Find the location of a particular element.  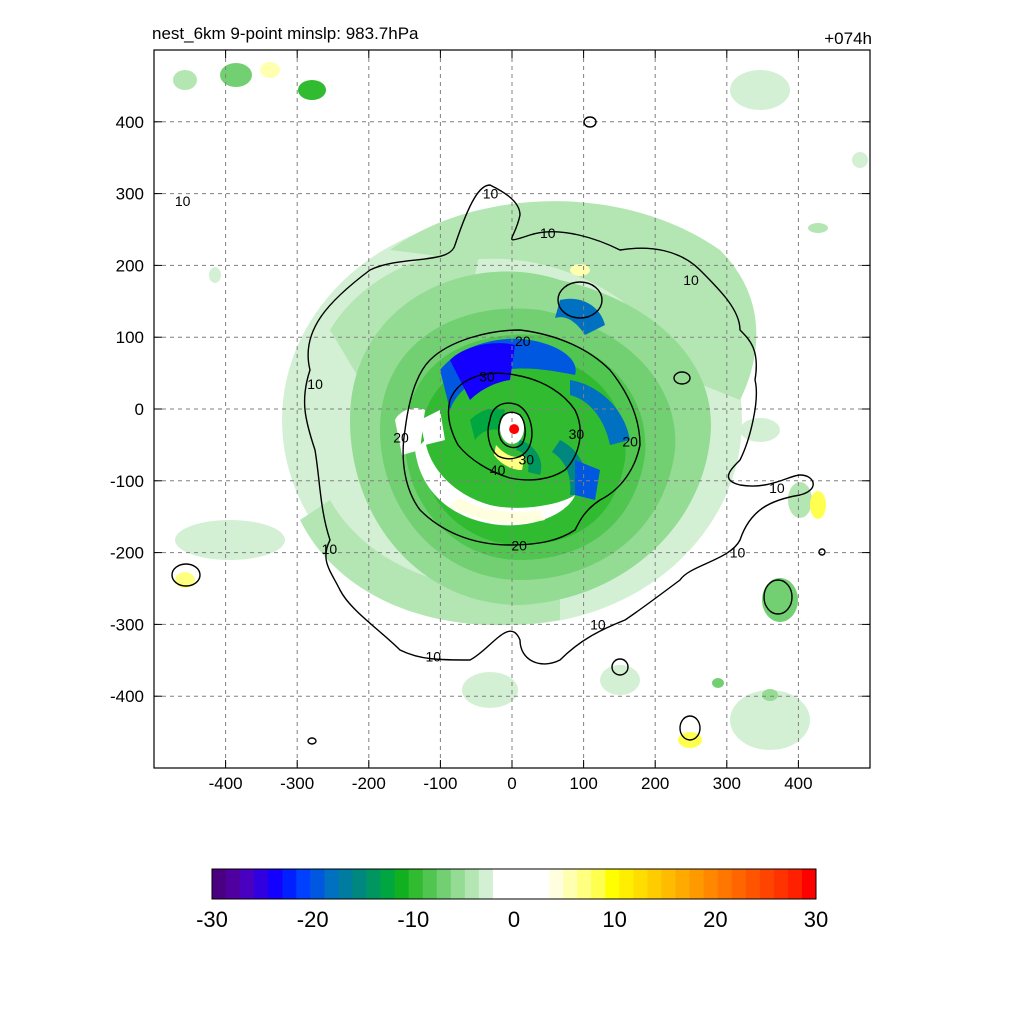

y-tick-label: -400 is located at coordinates (127, 696).